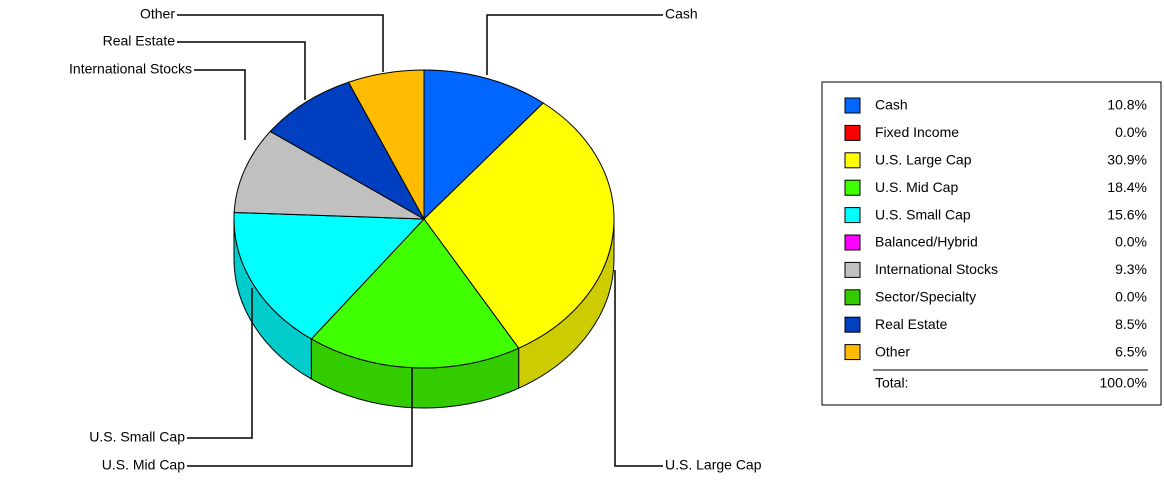 The image size is (1164, 485). Describe the element at coordinates (936, 269) in the screenshot. I see `legend-label: International Stocks` at that location.